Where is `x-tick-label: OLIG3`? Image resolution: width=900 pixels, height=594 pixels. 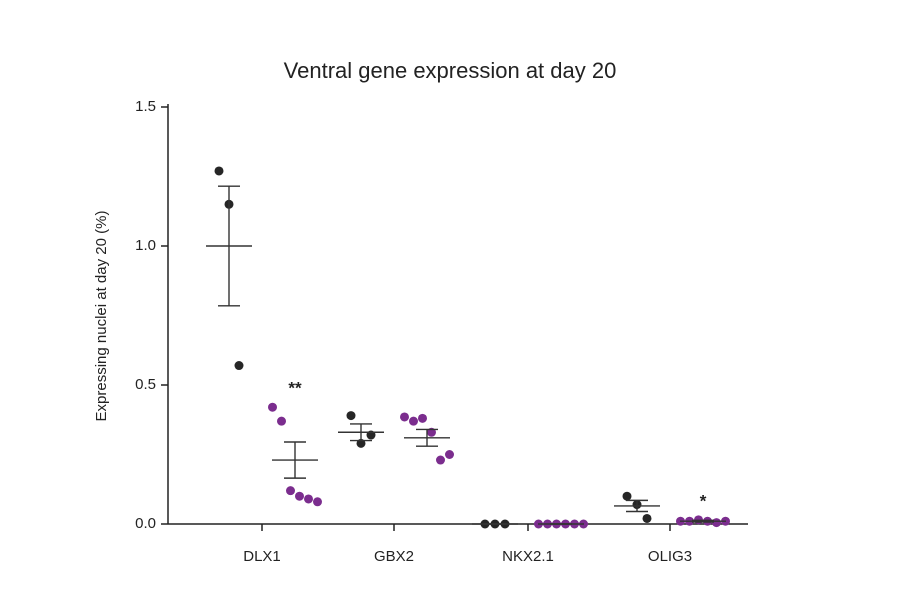
x-tick-label: OLIG3 is located at coordinates (670, 556).